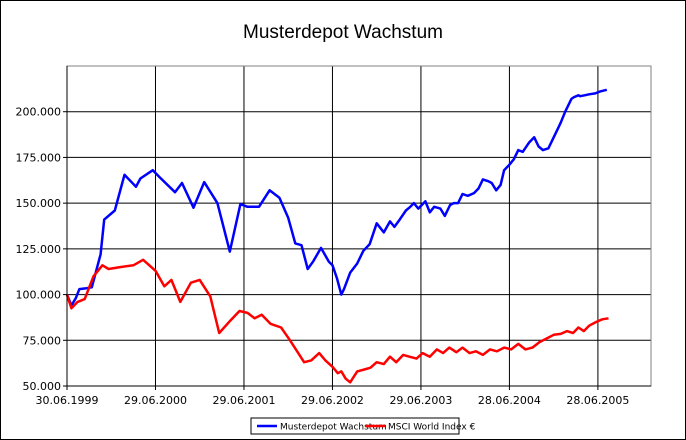  What do you see at coordinates (420, 400) in the screenshot?
I see `x-tick-label: 29.06.2003` at bounding box center [420, 400].